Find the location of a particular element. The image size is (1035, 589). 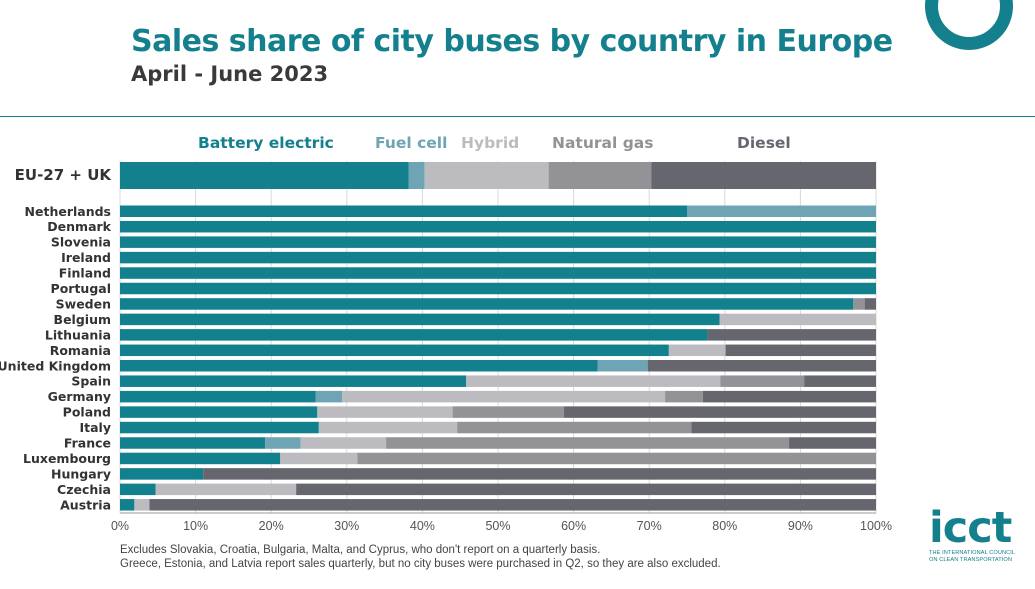

x-tick-label: 10% is located at coordinates (195, 526).